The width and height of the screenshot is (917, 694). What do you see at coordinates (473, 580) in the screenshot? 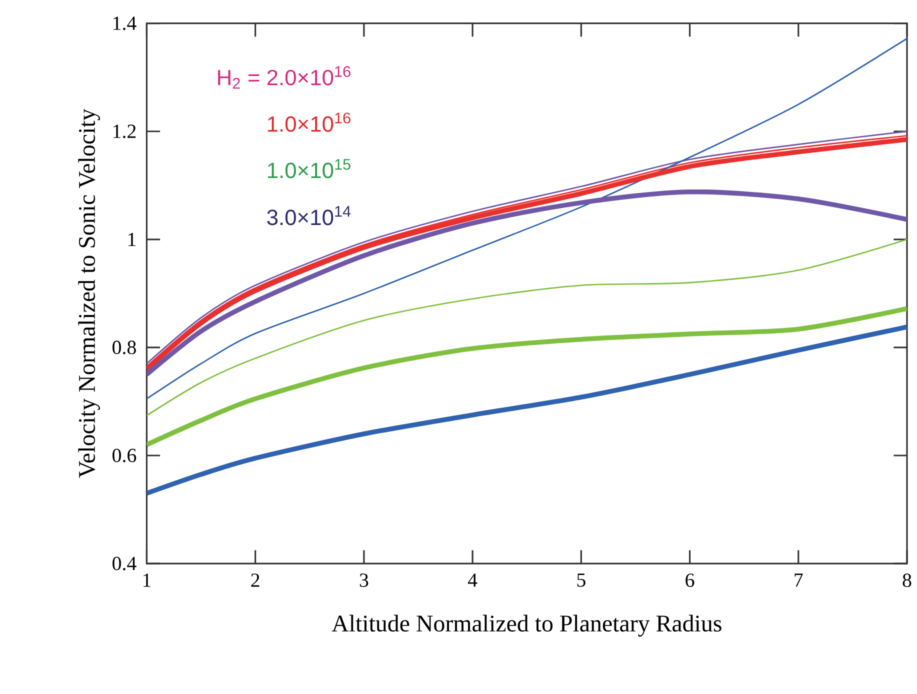
I see `x-tick-label: 4` at bounding box center [473, 580].